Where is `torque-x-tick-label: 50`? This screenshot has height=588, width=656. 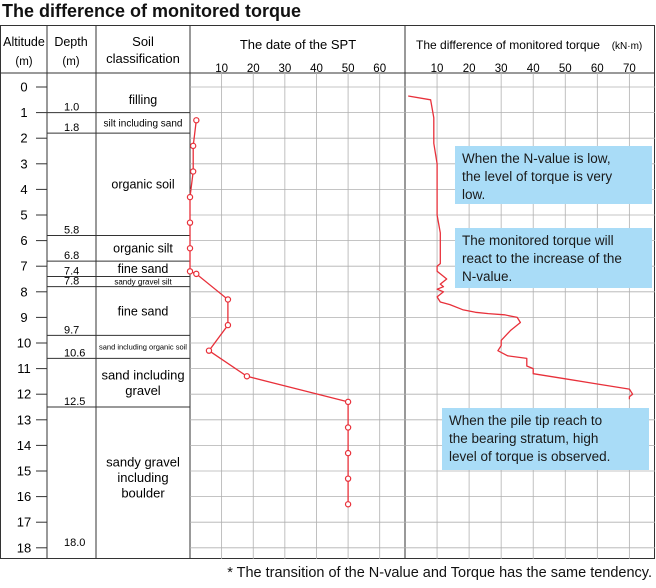 torque-x-tick-label: 50 is located at coordinates (565, 69).